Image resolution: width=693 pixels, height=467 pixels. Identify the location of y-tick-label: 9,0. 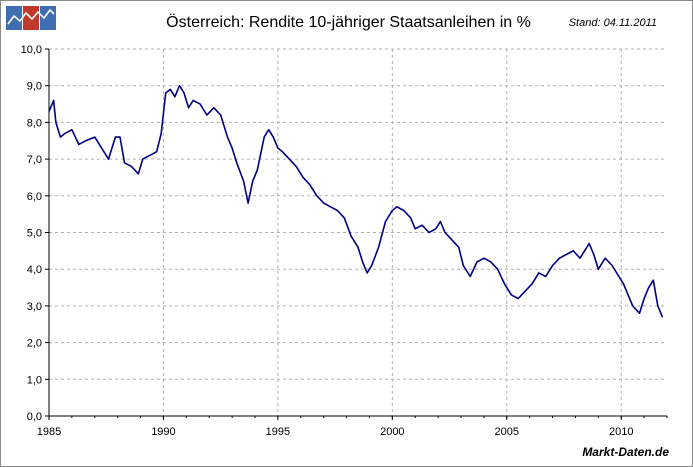
(34, 87).